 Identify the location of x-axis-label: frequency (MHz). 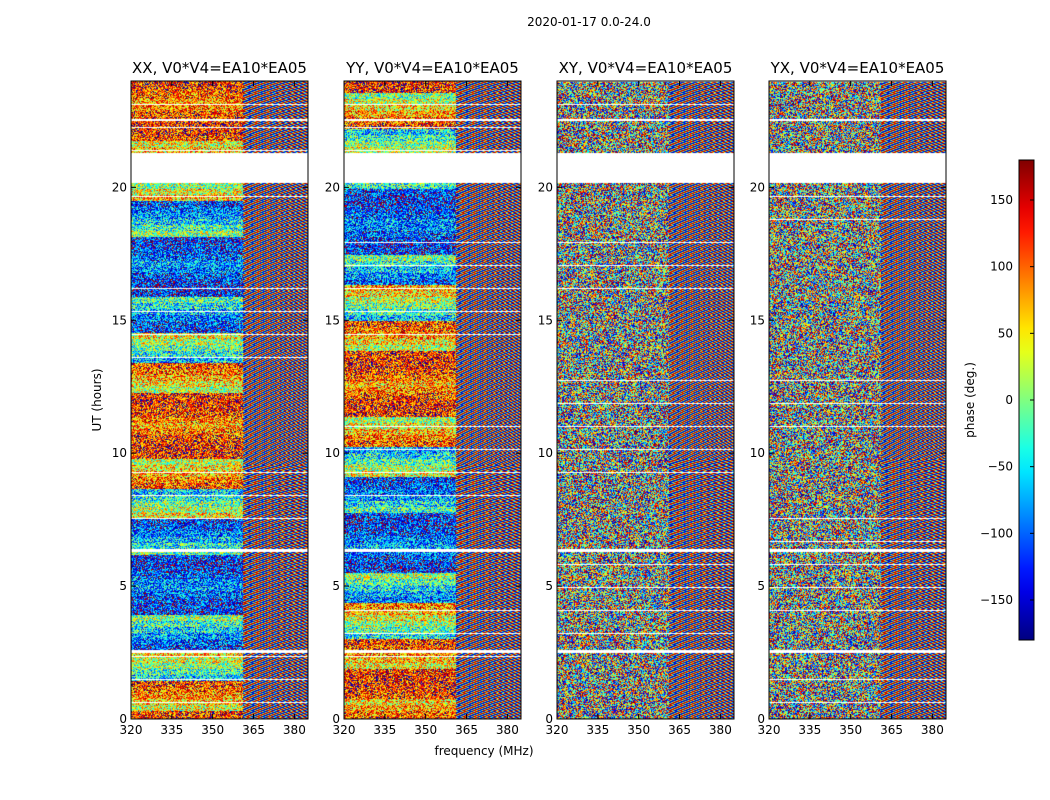
(483, 751).